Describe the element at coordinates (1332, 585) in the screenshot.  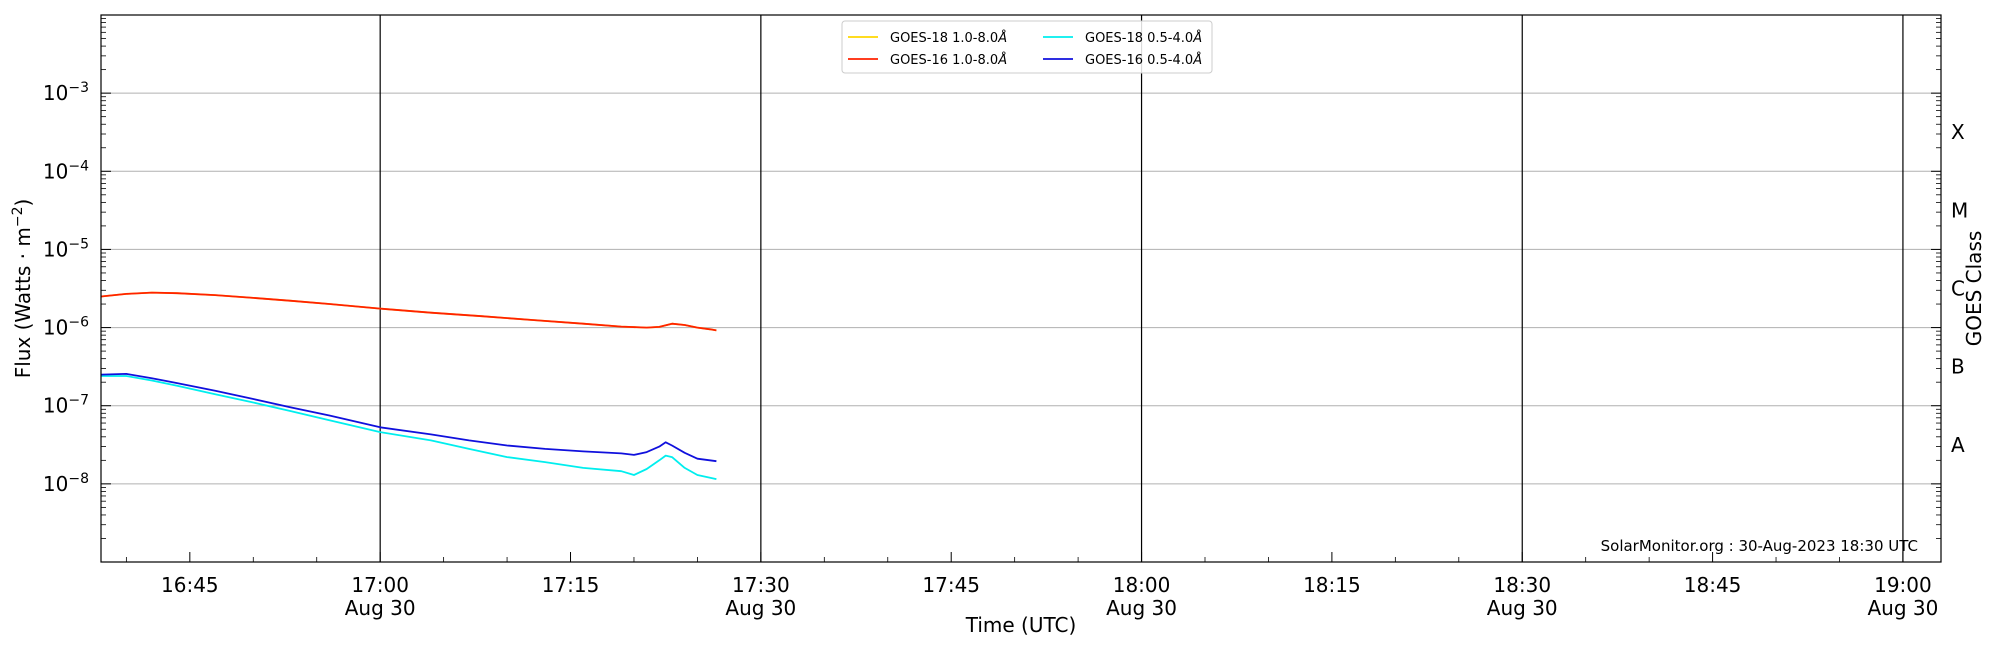
I see `x-tick-label: 18:15` at that location.